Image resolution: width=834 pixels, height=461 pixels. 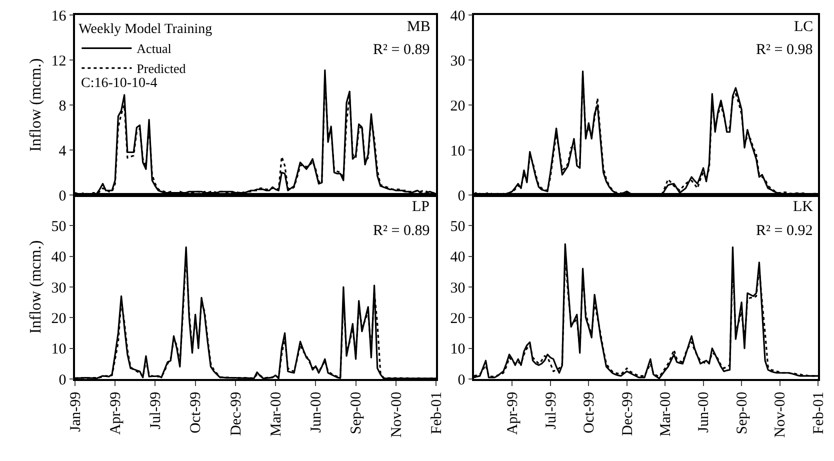 I want to click on legend-title: Weekly Model Training, so click(x=145, y=30).